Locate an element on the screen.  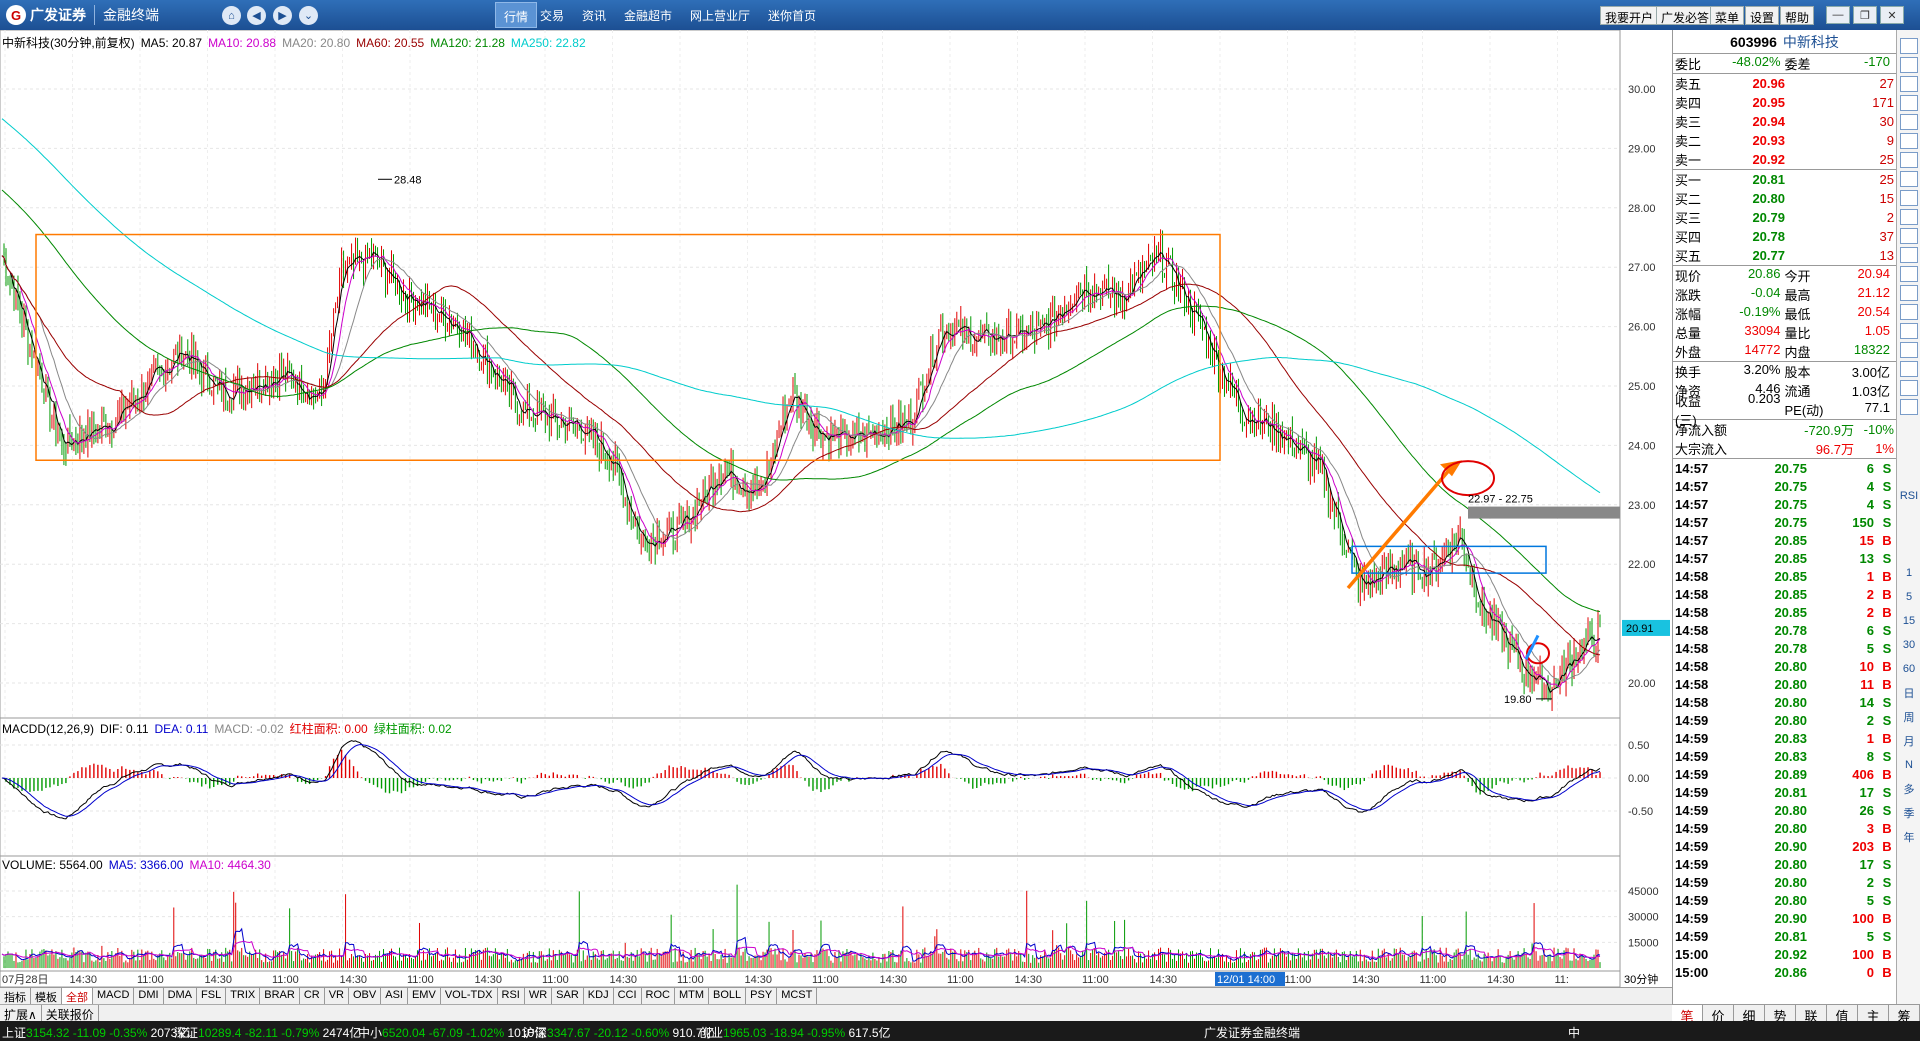
period-10: 季 is located at coordinates (1909, 814).